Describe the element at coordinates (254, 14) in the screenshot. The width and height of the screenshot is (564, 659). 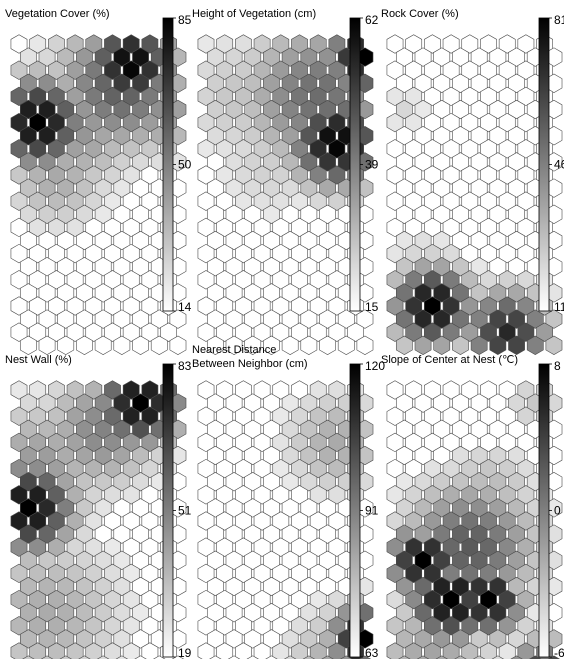
I see `panel-title: Height of Vegetation (cm)` at that location.